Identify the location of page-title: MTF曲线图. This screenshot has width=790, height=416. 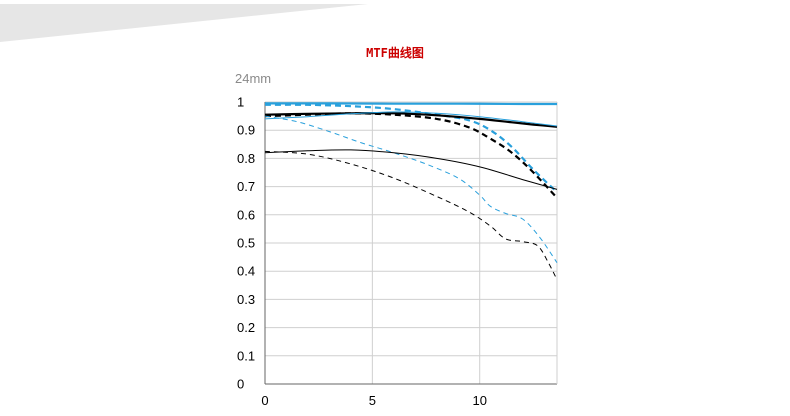
(395, 53).